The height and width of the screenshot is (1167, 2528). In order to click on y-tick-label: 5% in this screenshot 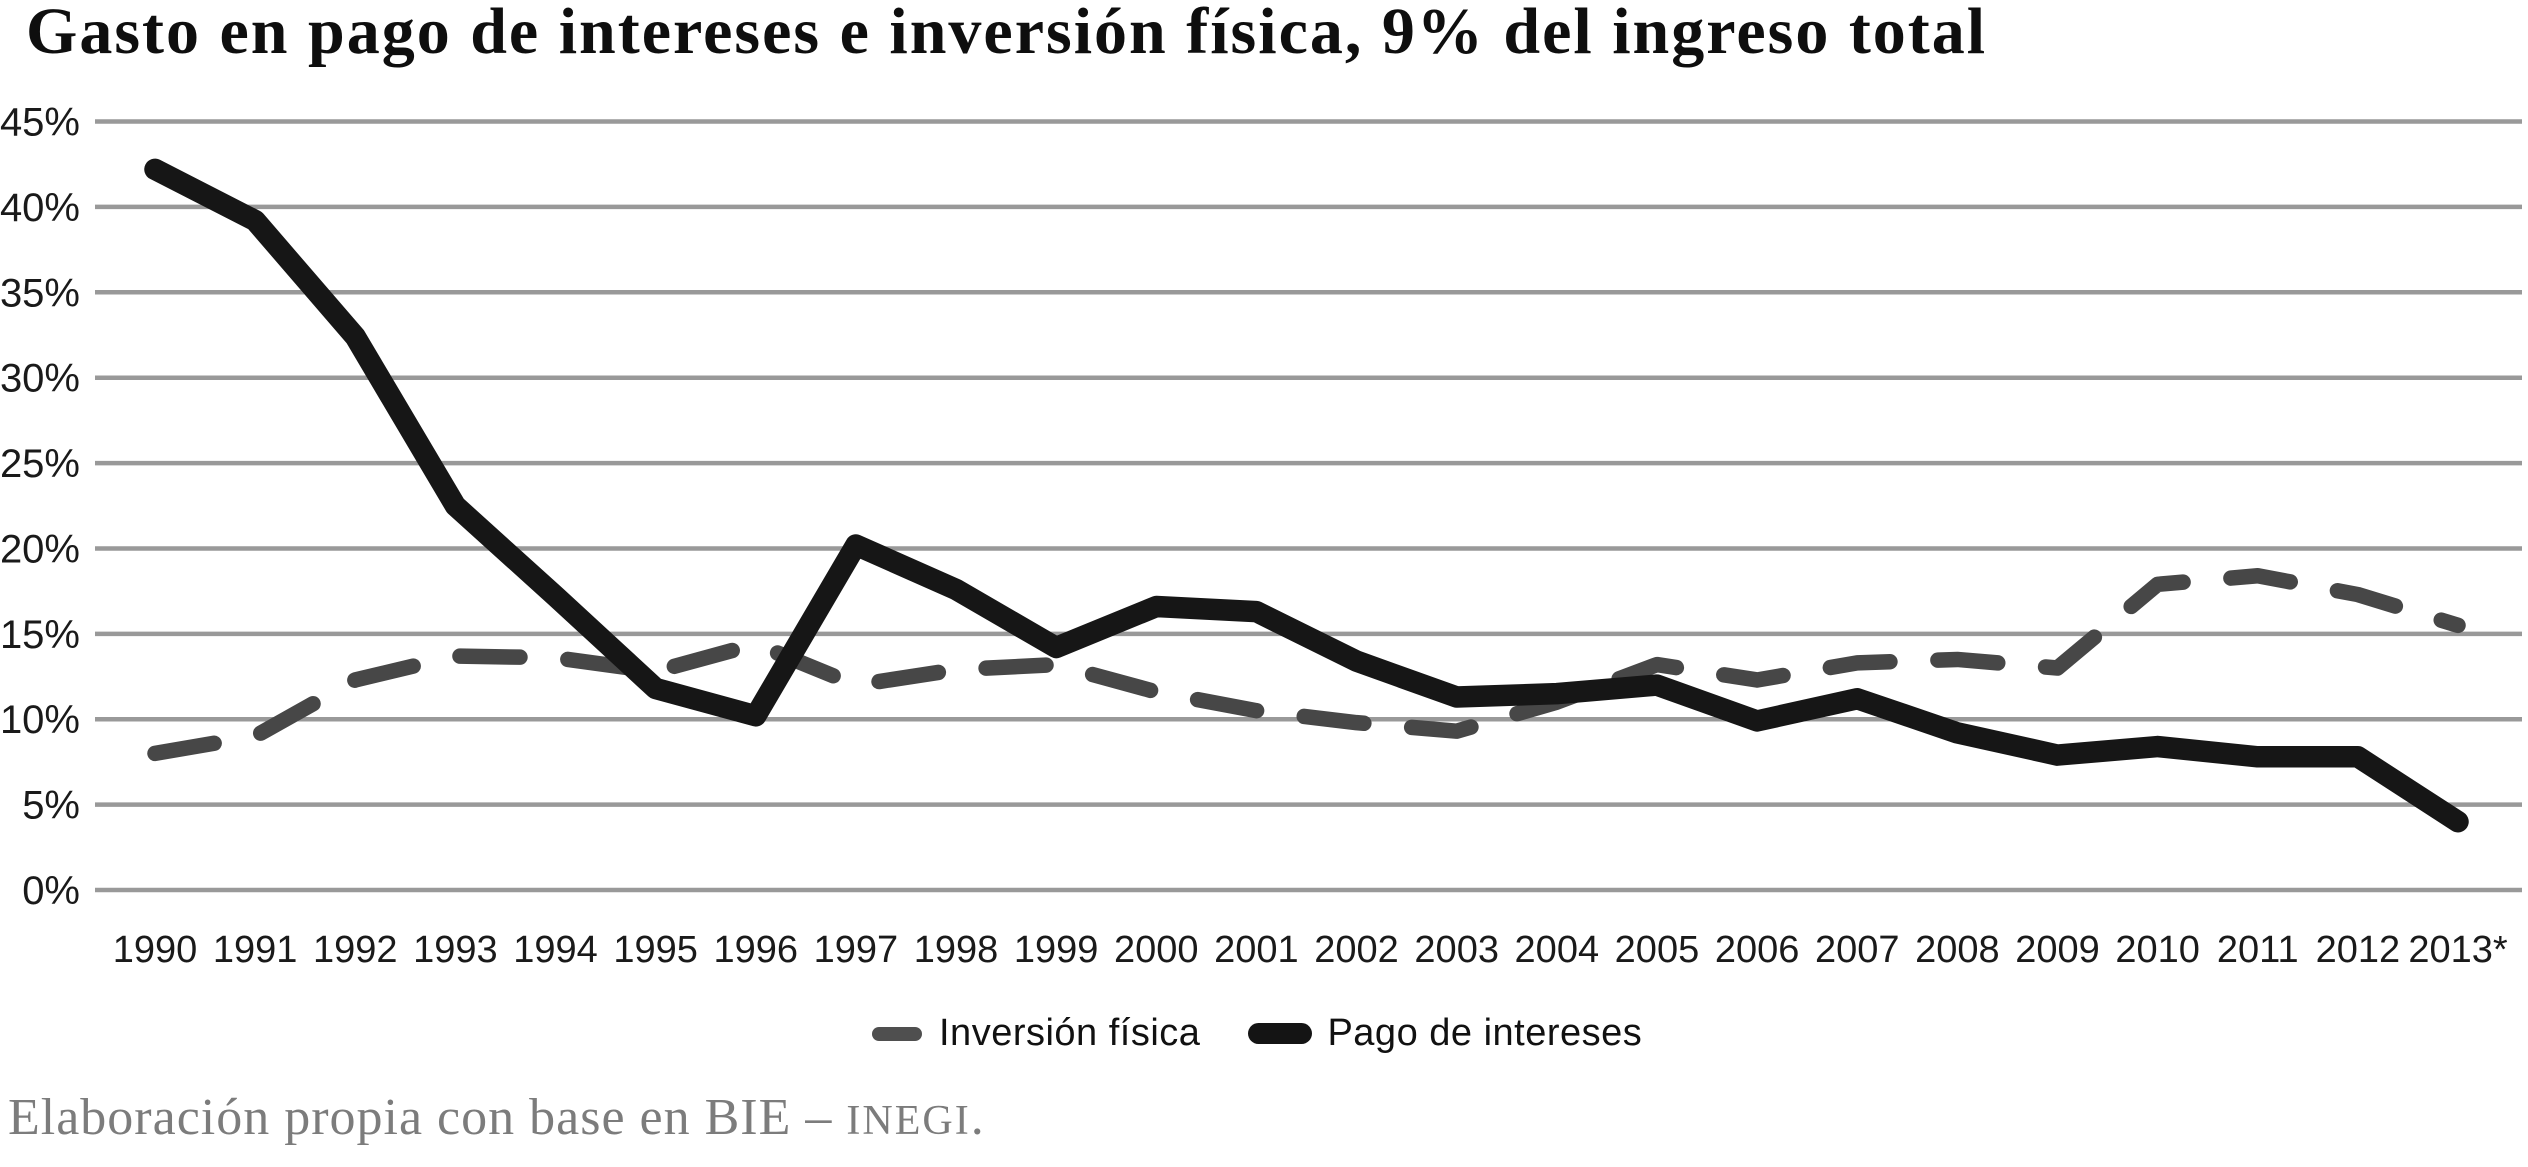, I will do `click(51, 806)`.